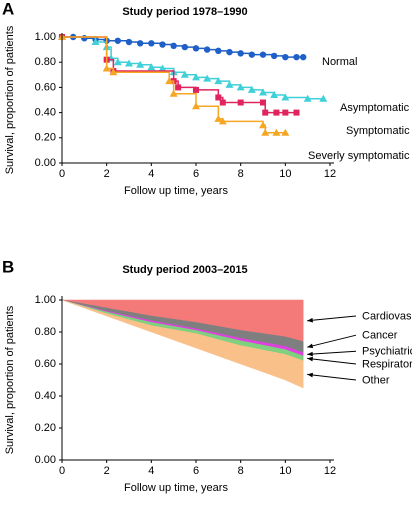 This screenshot has width=412, height=505. What do you see at coordinates (378, 131) in the screenshot?
I see `series-label: Symptomatic` at bounding box center [378, 131].